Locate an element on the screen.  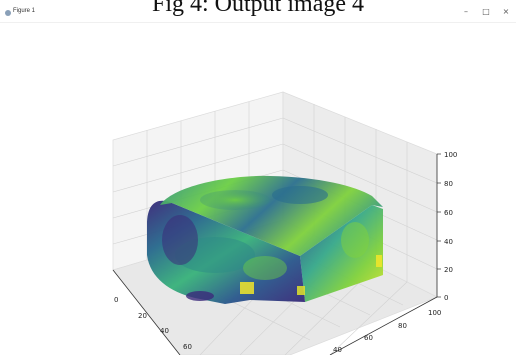
z-tick-label: 100 is located at coordinates (450, 155).